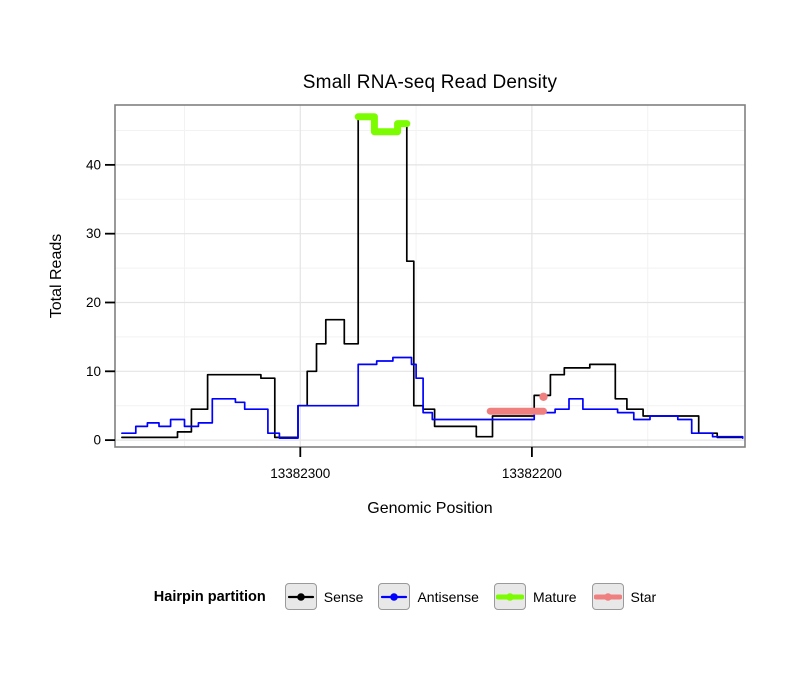 The width and height of the screenshot is (810, 690). Describe the element at coordinates (554, 596) in the screenshot. I see `legend-label-mature: Mature` at that location.